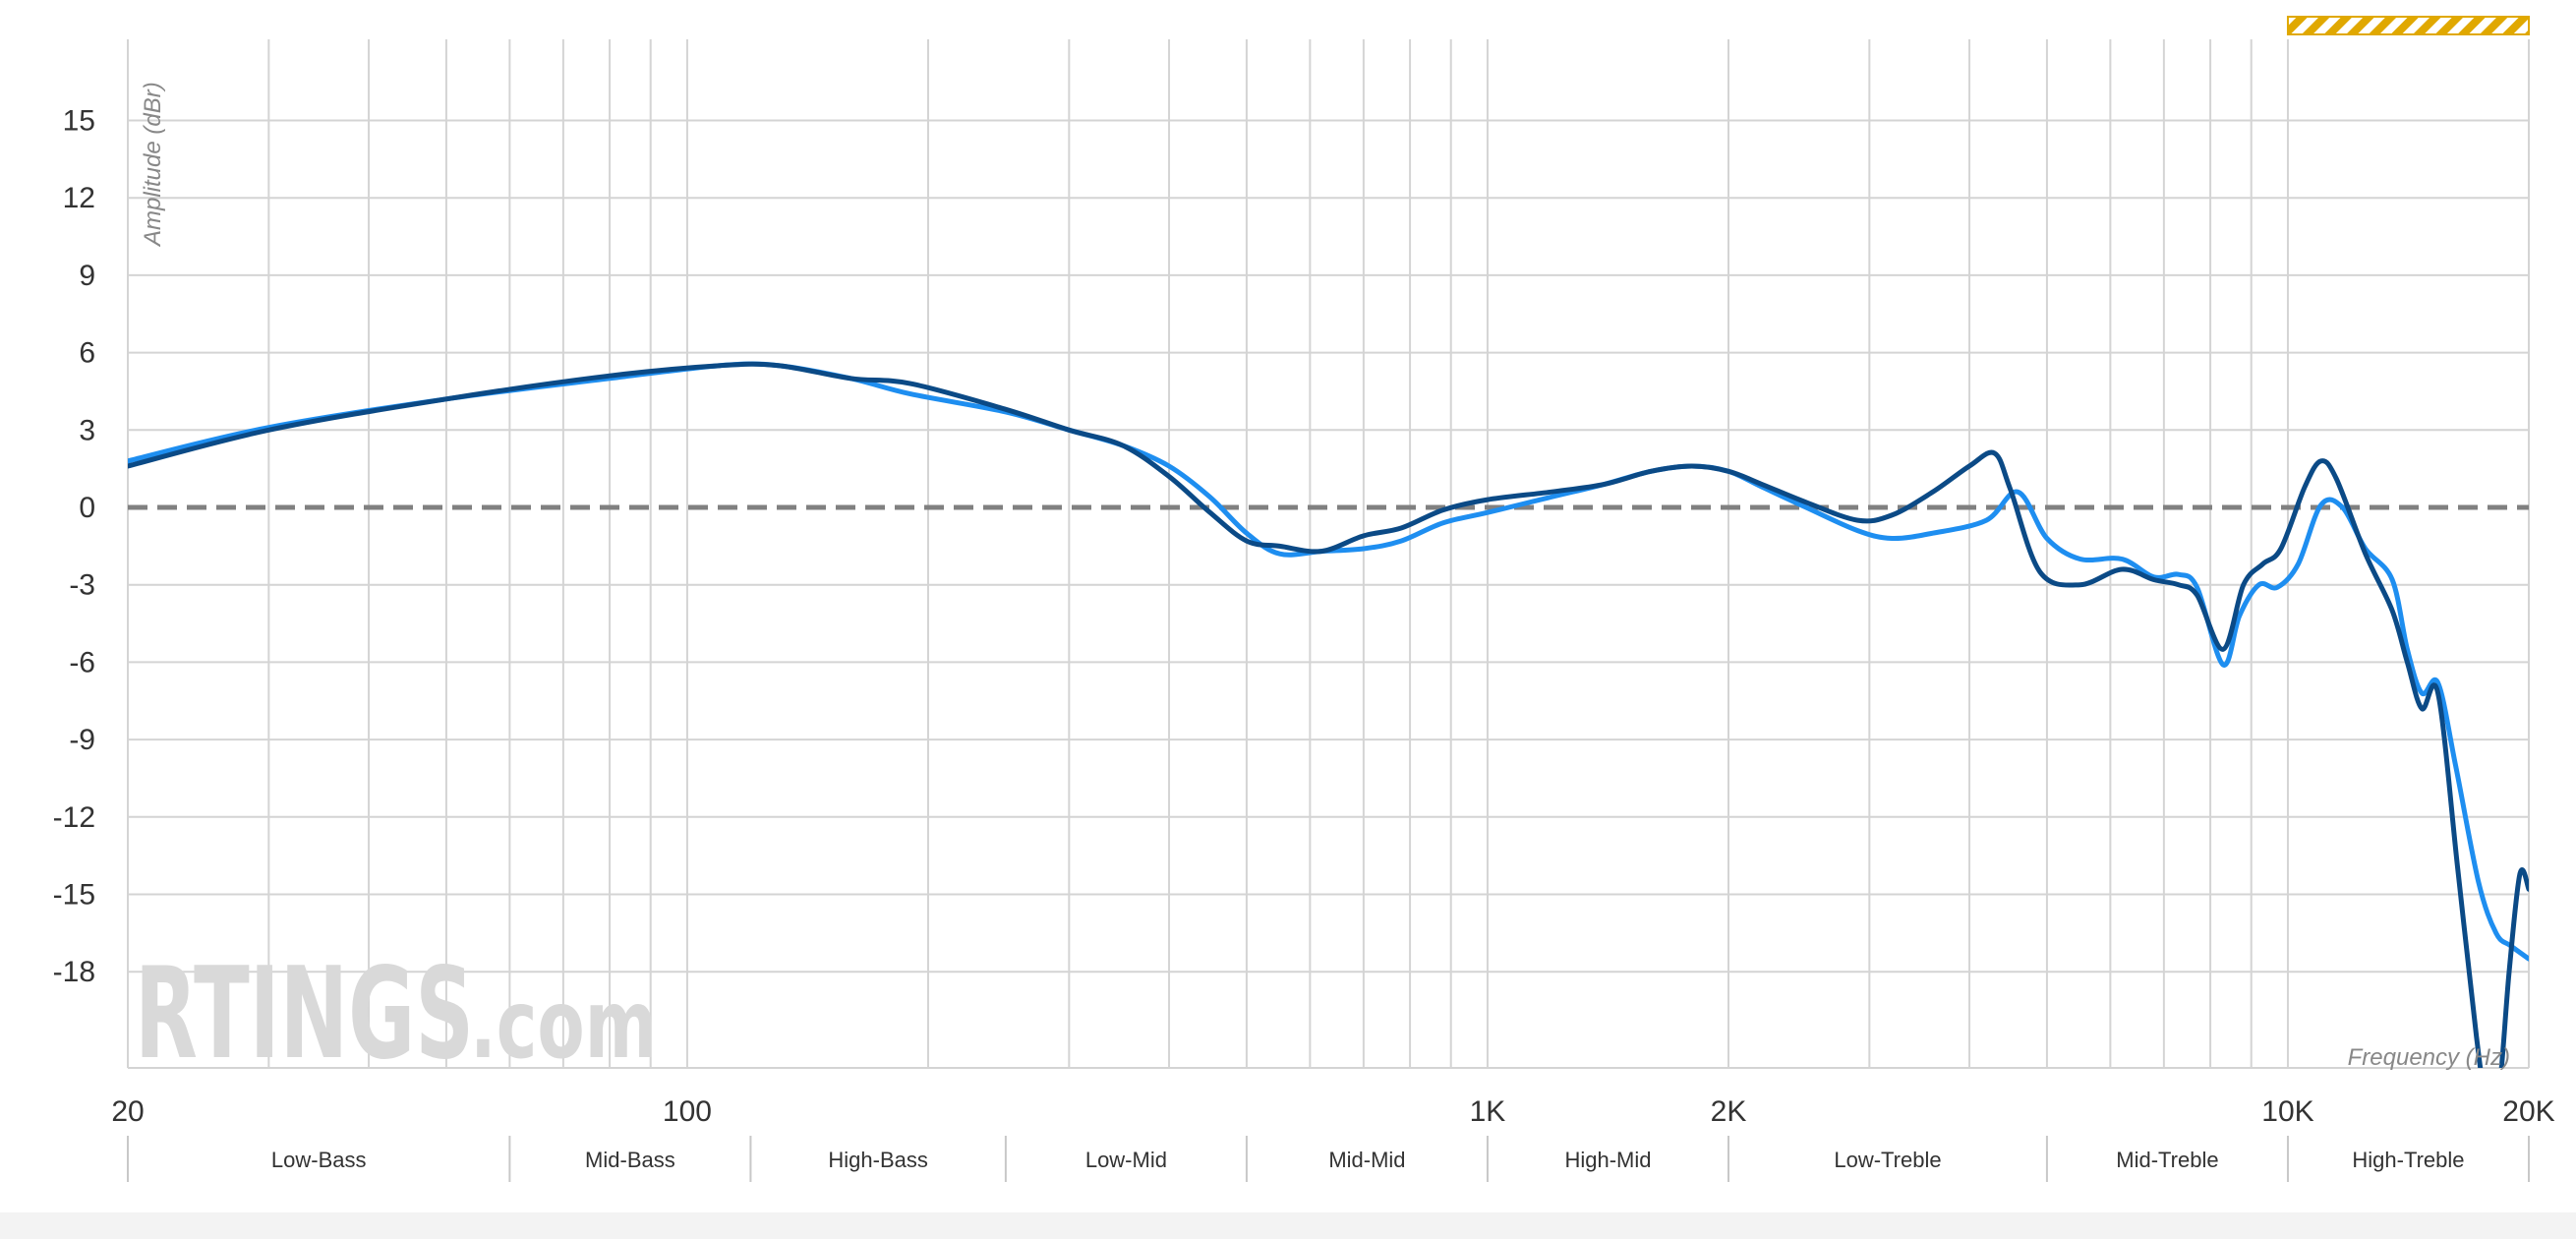 The image size is (2576, 1239). I want to click on watermark-main: RTINGS, so click(304, 1014).